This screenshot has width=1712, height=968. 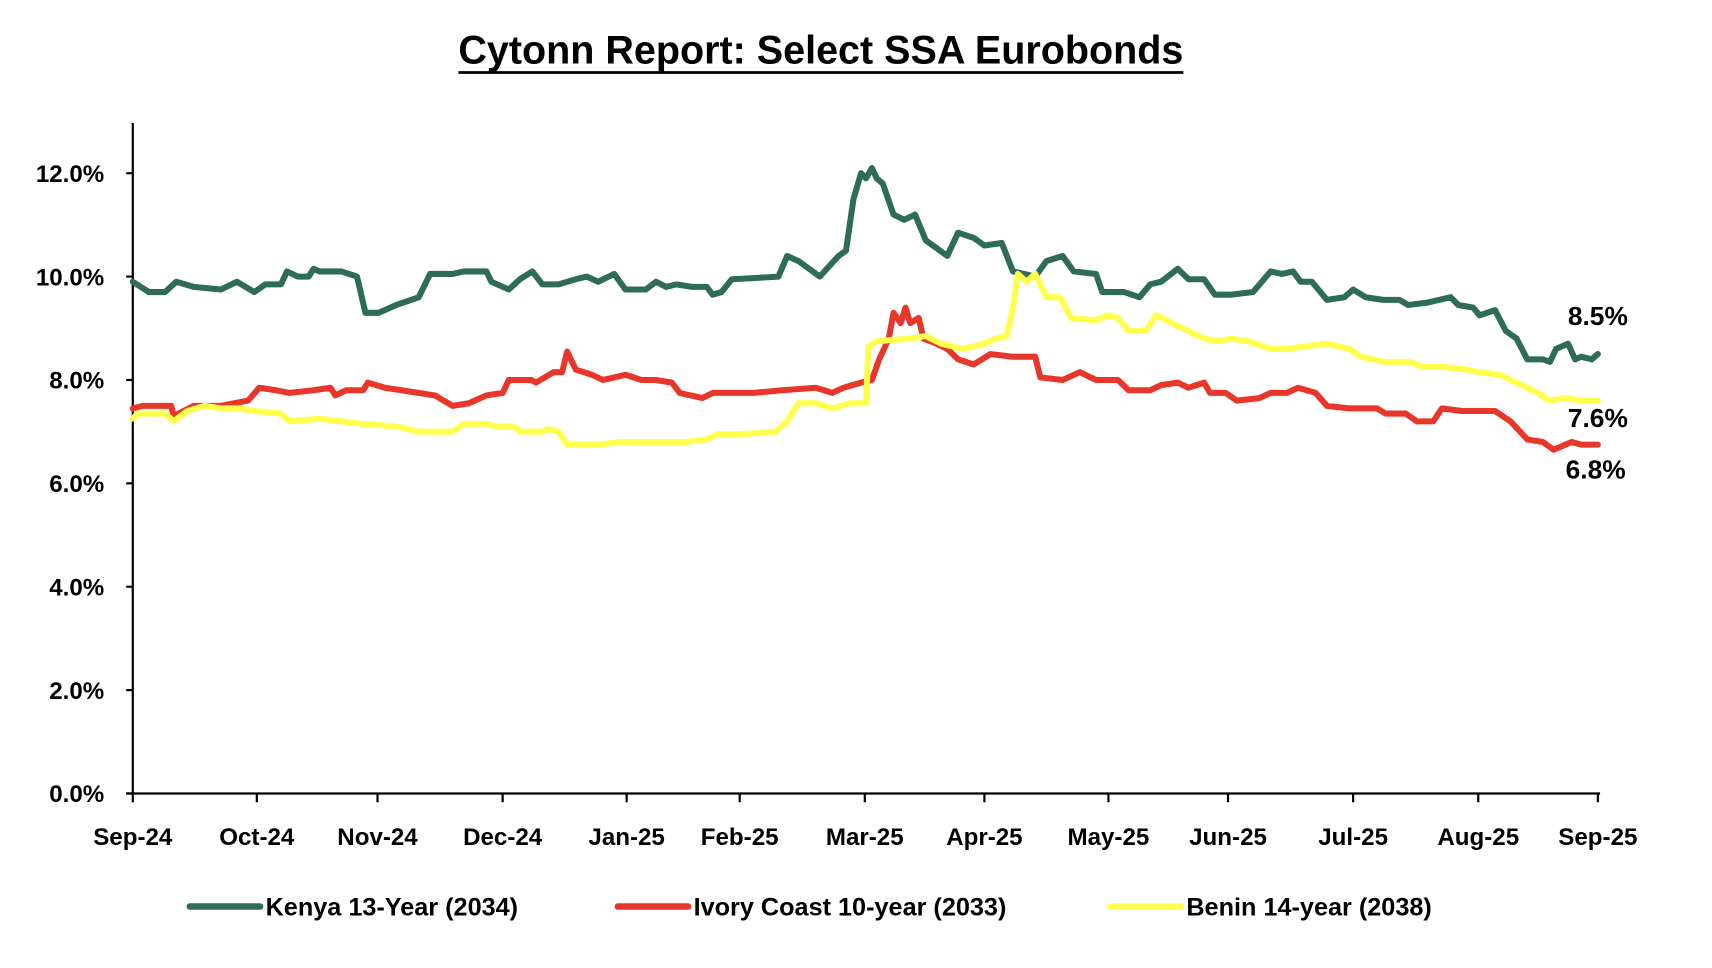 What do you see at coordinates (984, 837) in the screenshot?
I see `x-tick-label: Apr-25` at bounding box center [984, 837].